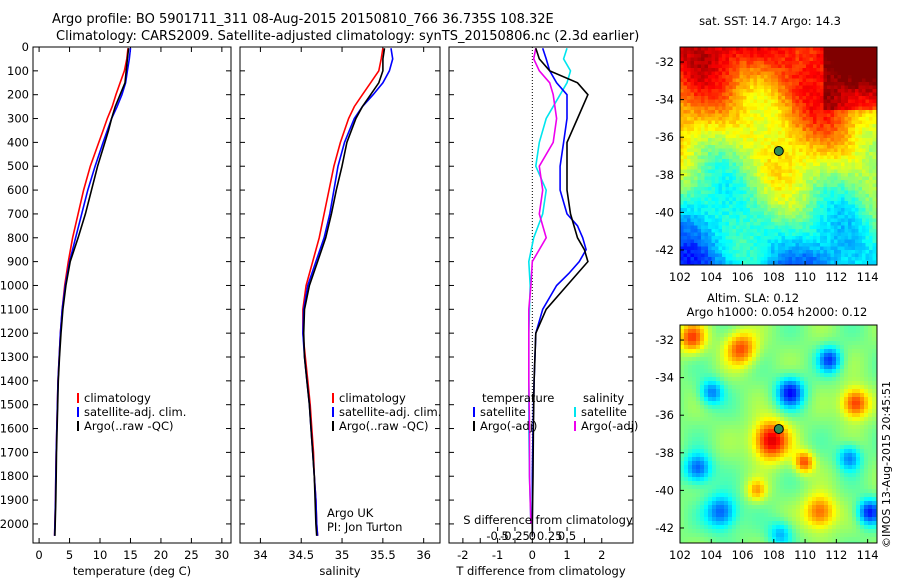  What do you see at coordinates (372, 398) in the screenshot?
I see `legend-label: climatology` at bounding box center [372, 398].